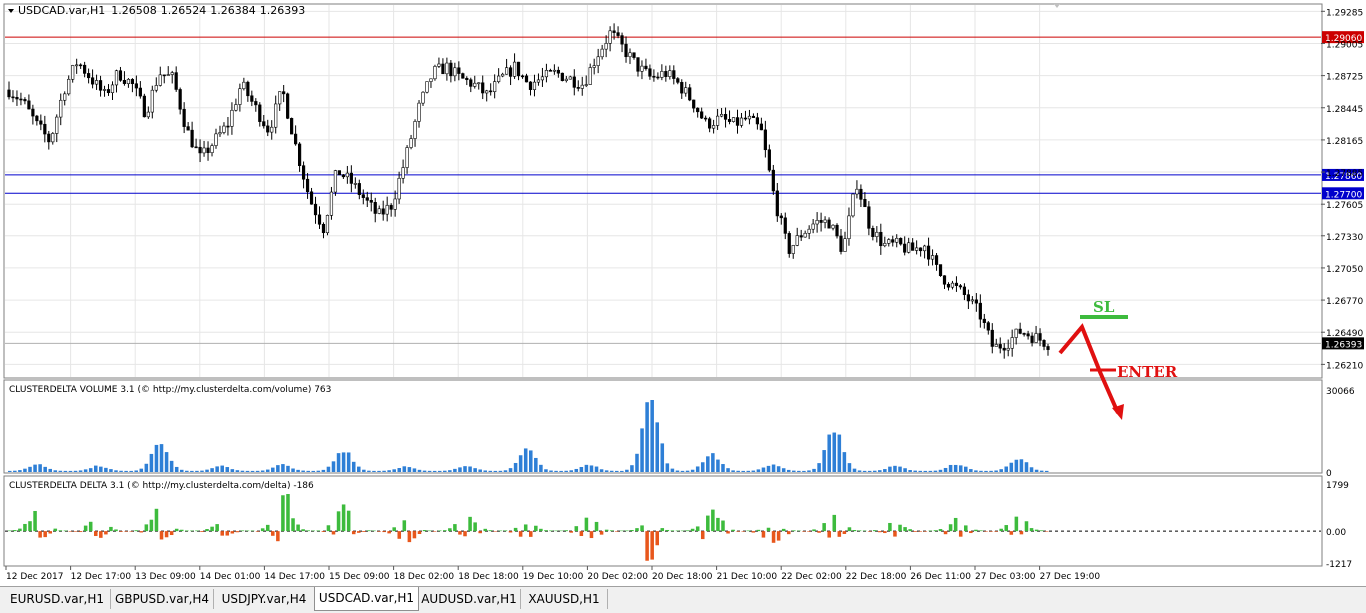 This screenshot has width=1366, height=613. I want to click on price-tick-label: 1.28445, so click(1344, 110).